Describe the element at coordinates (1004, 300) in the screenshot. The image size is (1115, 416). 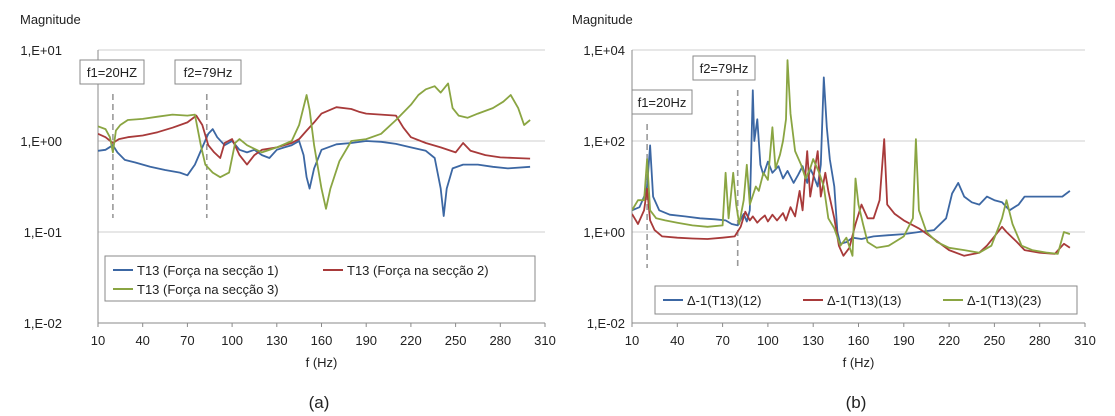
I see `legend-label: Δ-1(T13)(23)` at that location.